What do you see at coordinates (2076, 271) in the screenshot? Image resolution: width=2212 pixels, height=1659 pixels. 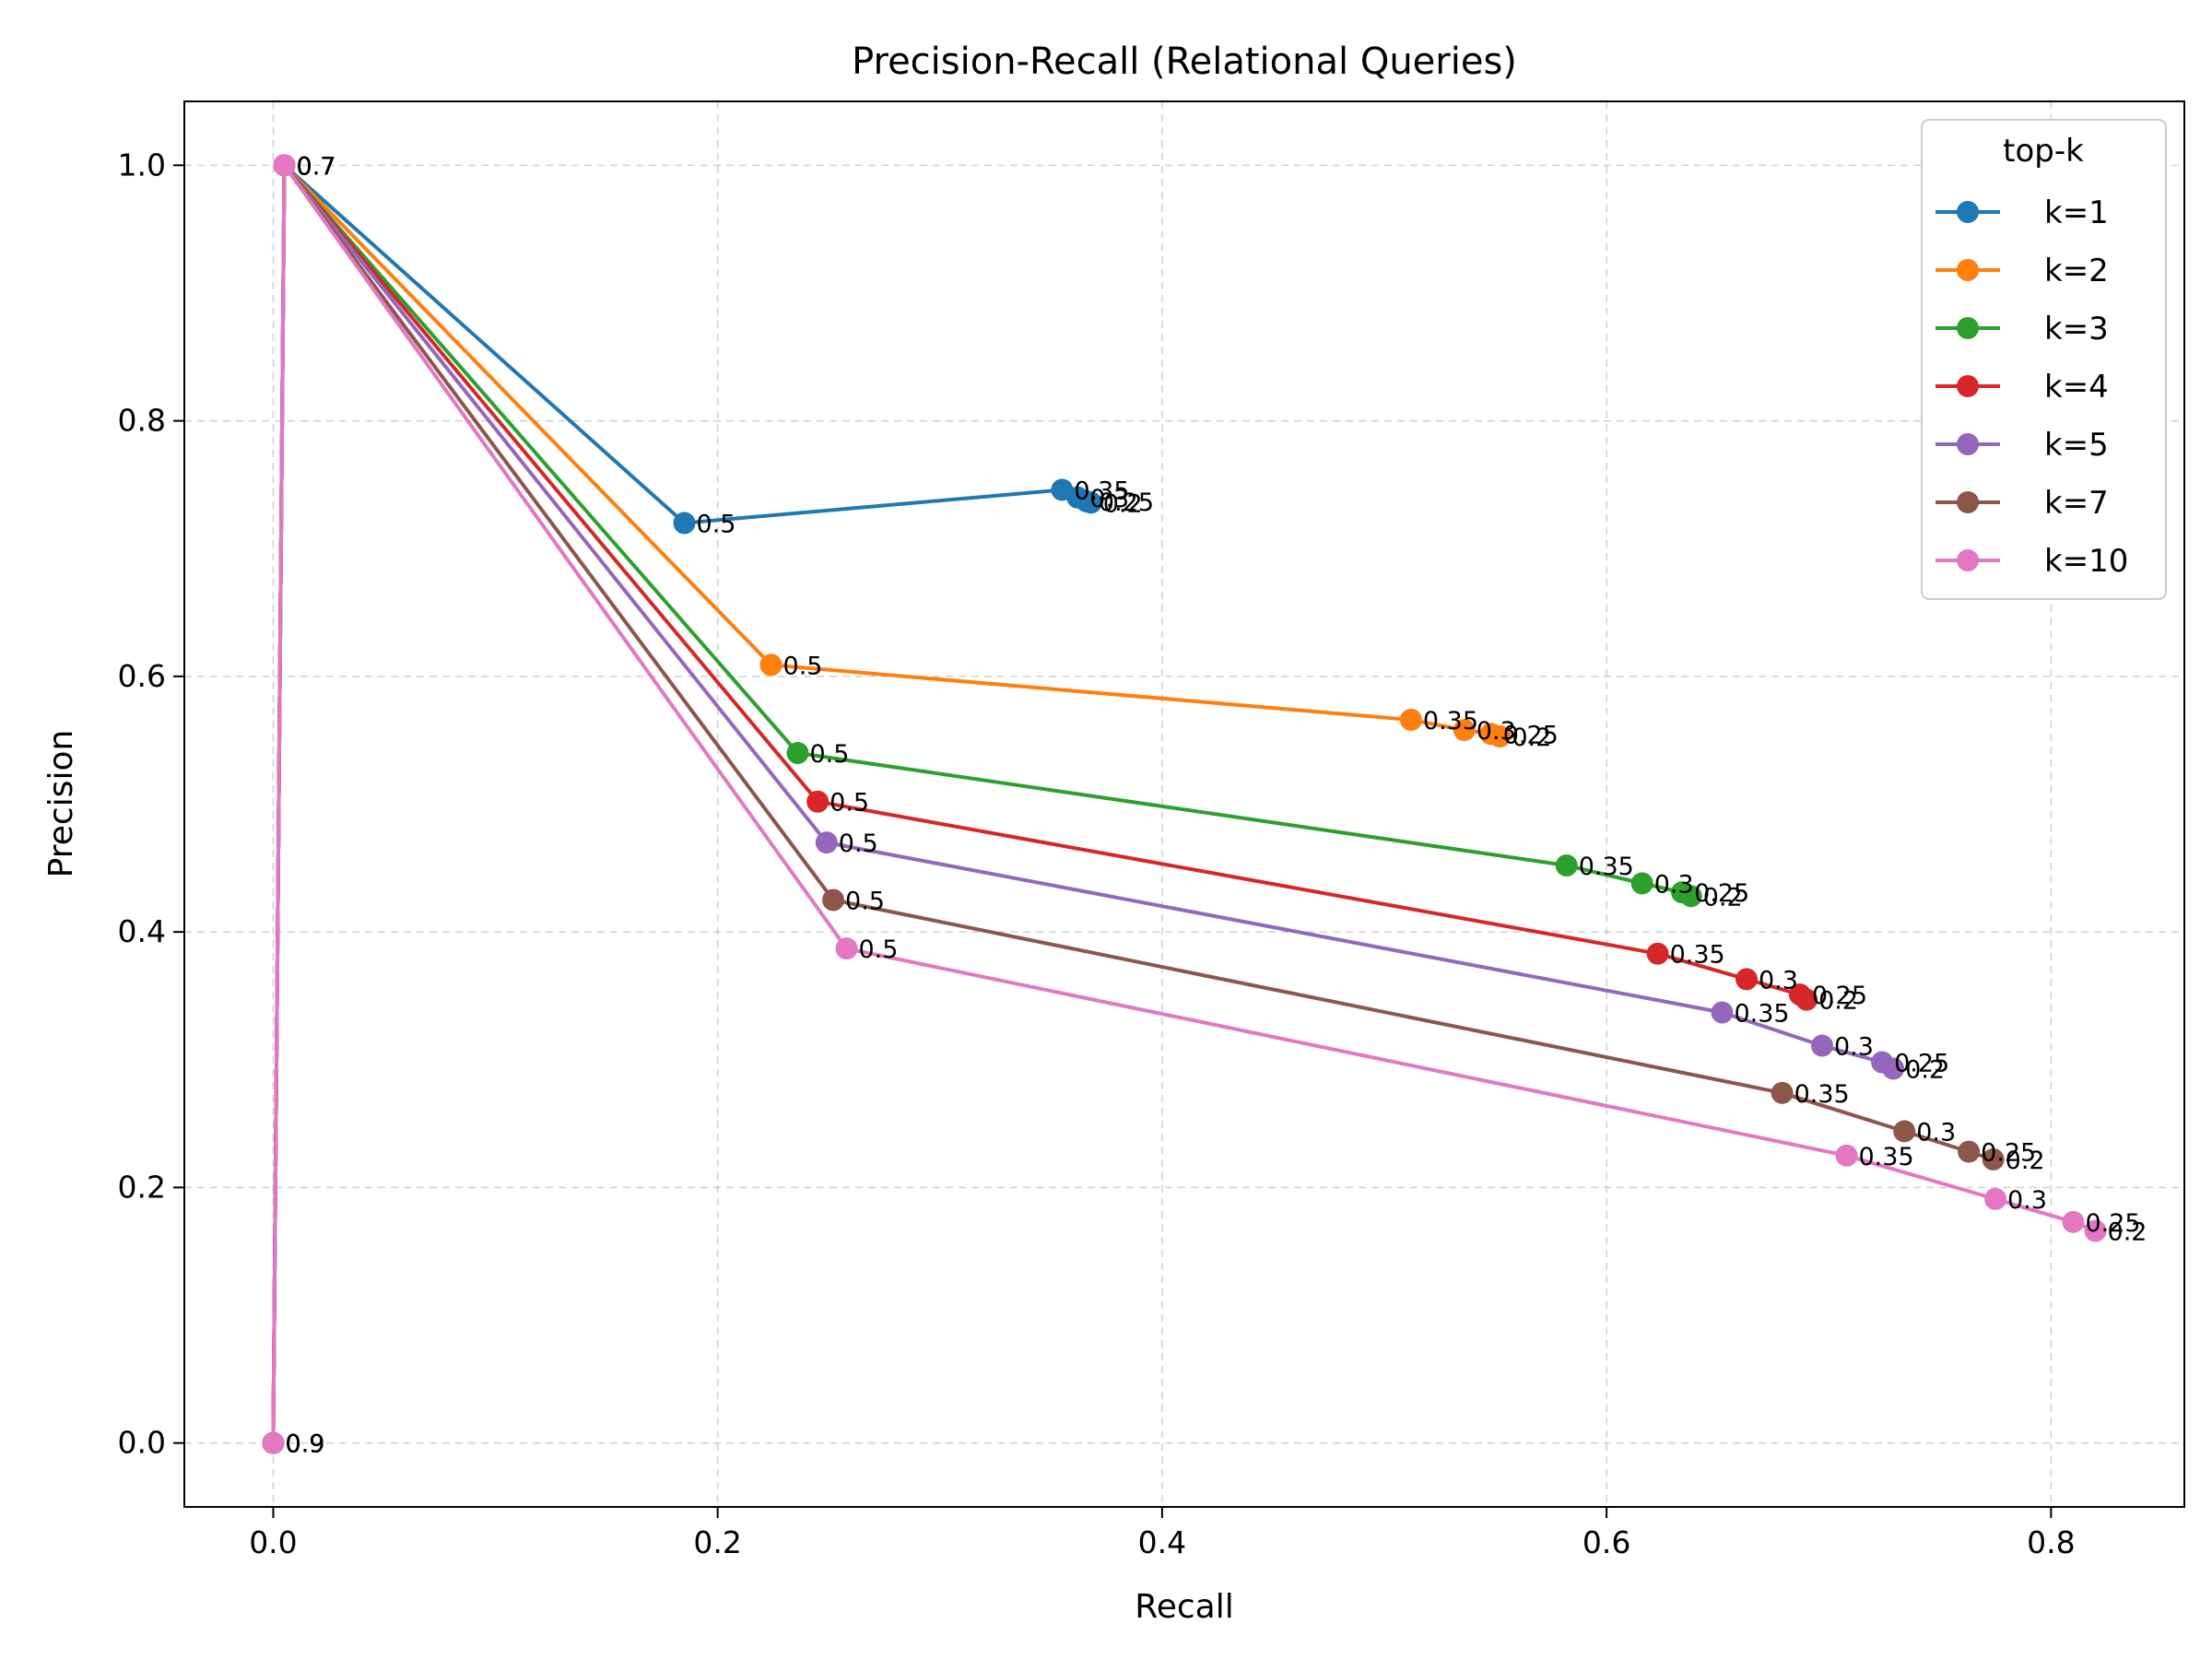 I see `legend-label: k=2` at bounding box center [2076, 271].